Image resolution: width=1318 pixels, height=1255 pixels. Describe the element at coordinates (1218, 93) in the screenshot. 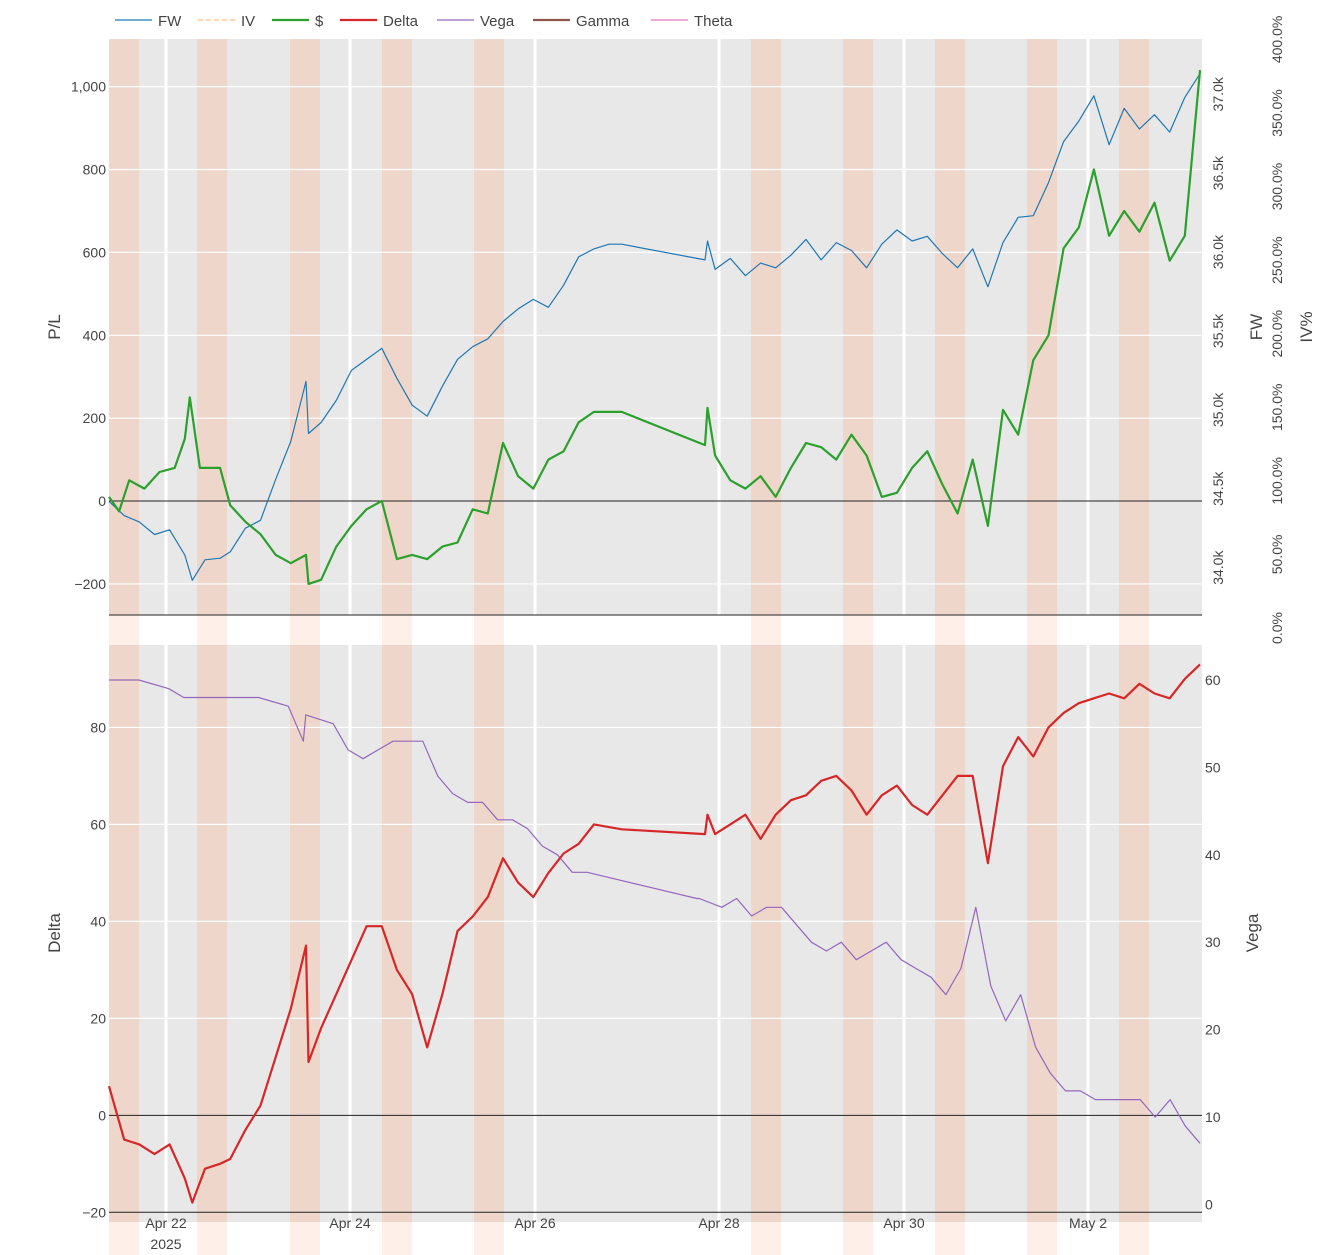

I see `fw-tick-label: 37.0k` at that location.